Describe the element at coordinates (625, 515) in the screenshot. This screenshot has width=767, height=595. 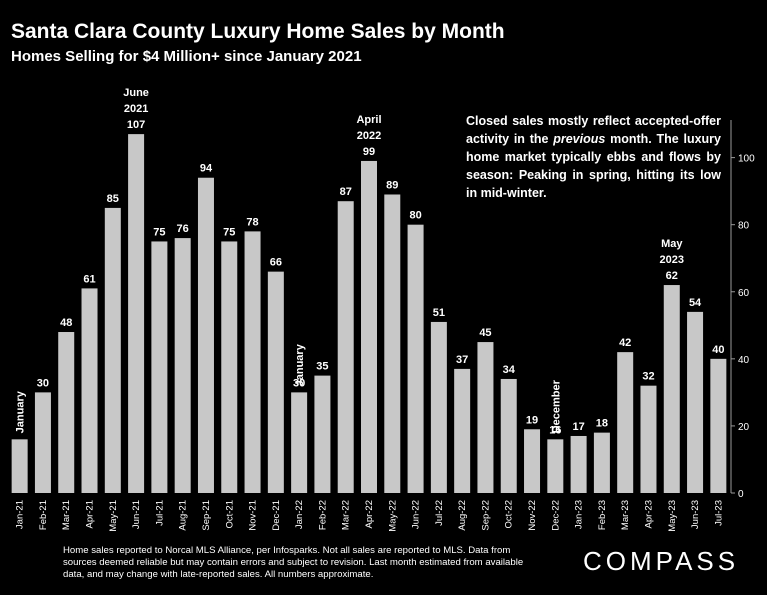
I see `x-tick-label: Mar-23` at that location.